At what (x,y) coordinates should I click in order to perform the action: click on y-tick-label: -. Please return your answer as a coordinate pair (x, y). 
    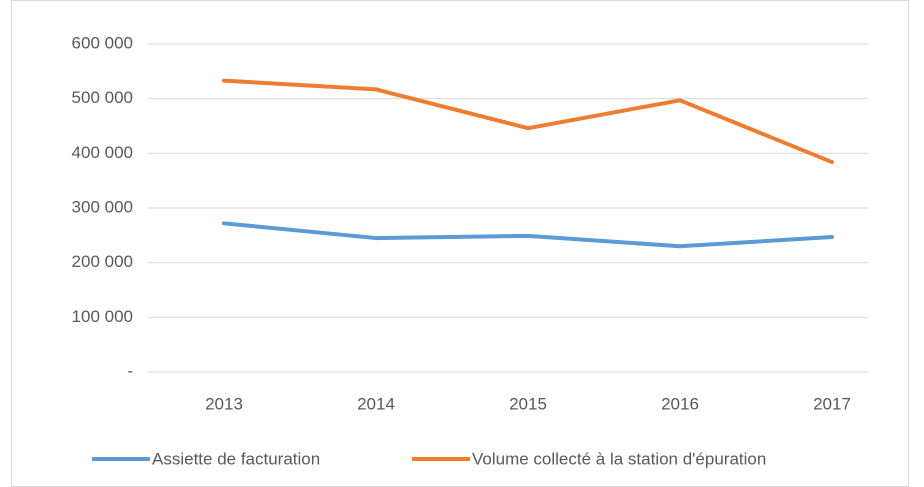
    Looking at the image, I should click on (130, 370).